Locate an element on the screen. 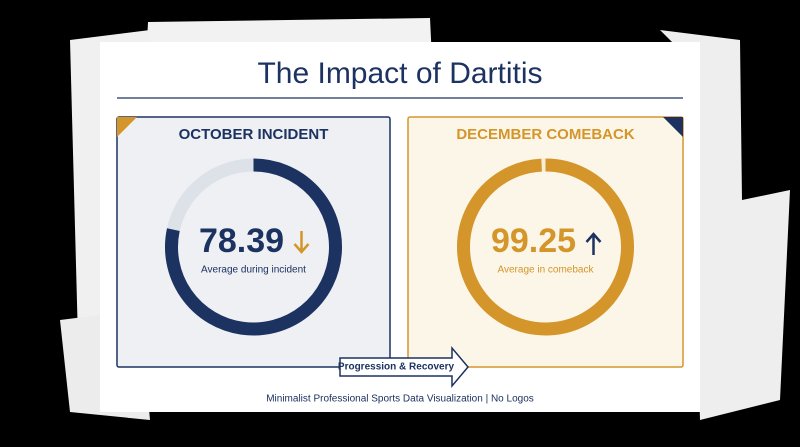 The width and height of the screenshot is (800, 447). gauge-value: 78.39 is located at coordinates (241, 241).